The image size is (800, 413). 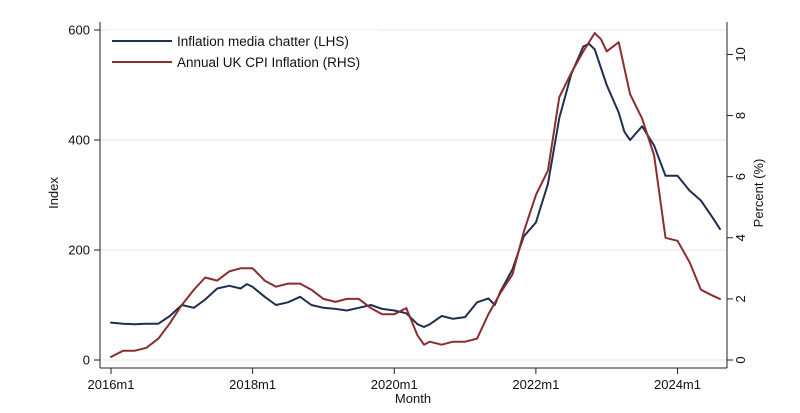 What do you see at coordinates (740, 115) in the screenshot?
I see `y2-tick-label-4: 8` at bounding box center [740, 115].